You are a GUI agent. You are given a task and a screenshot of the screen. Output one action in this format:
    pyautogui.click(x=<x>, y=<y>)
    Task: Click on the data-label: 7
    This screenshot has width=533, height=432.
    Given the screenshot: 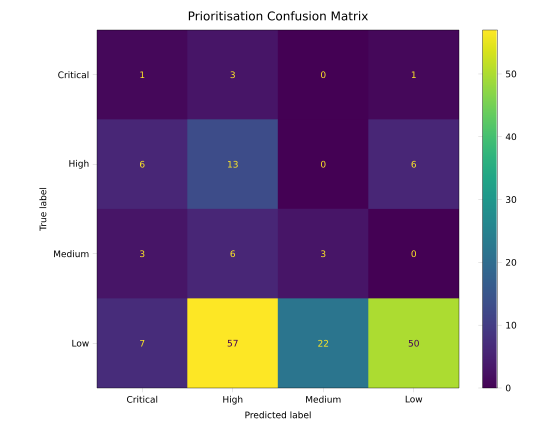 What is the action you would take?
    pyautogui.click(x=142, y=343)
    